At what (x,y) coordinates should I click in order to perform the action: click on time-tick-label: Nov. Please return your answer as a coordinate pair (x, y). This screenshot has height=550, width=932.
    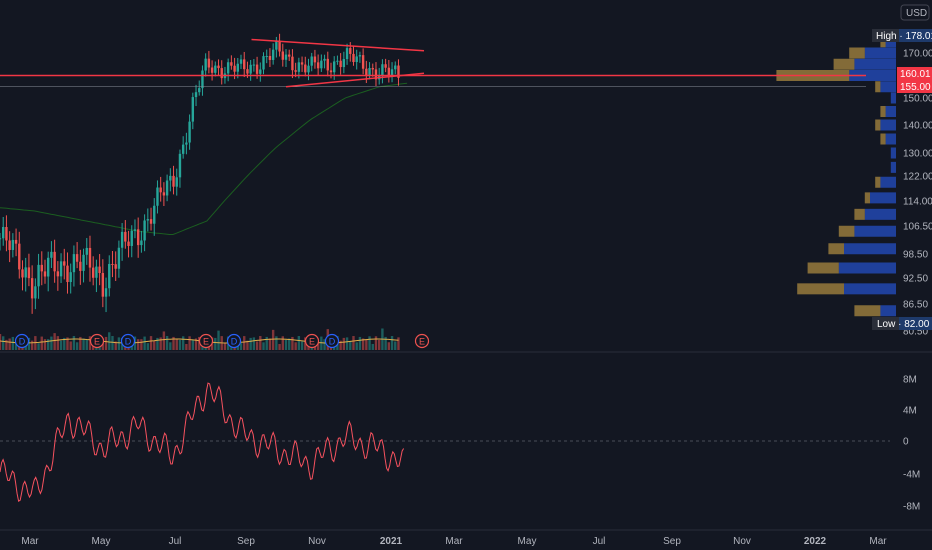
    Looking at the image, I should click on (742, 541).